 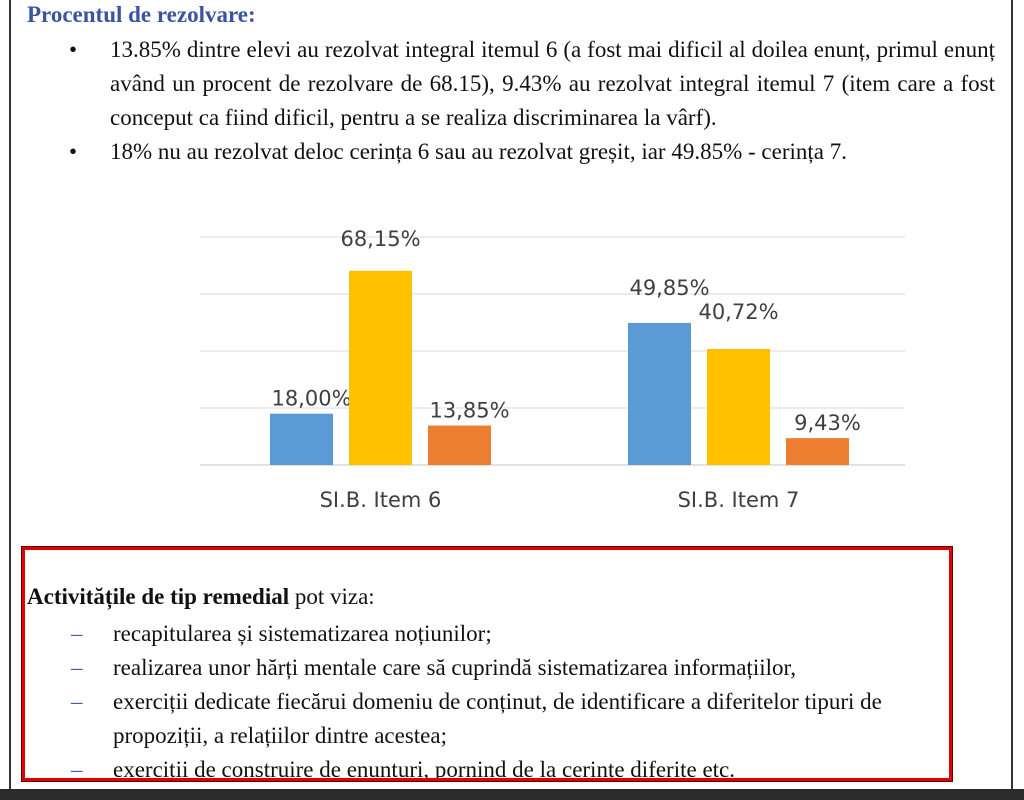 I want to click on remedial-title-bold: Activitățile de tip remedial, so click(x=158, y=596).